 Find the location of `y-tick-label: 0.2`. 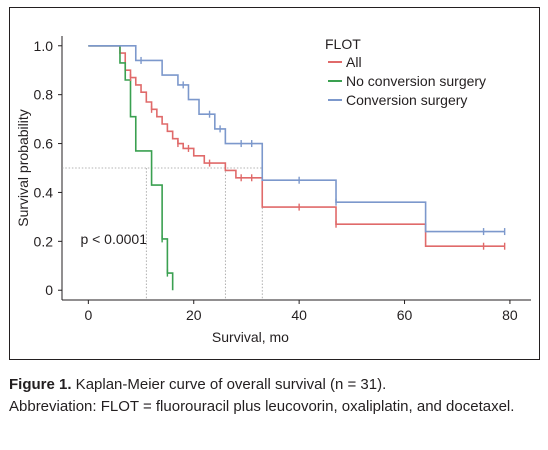

y-tick-label: 0.2 is located at coordinates (44, 241).